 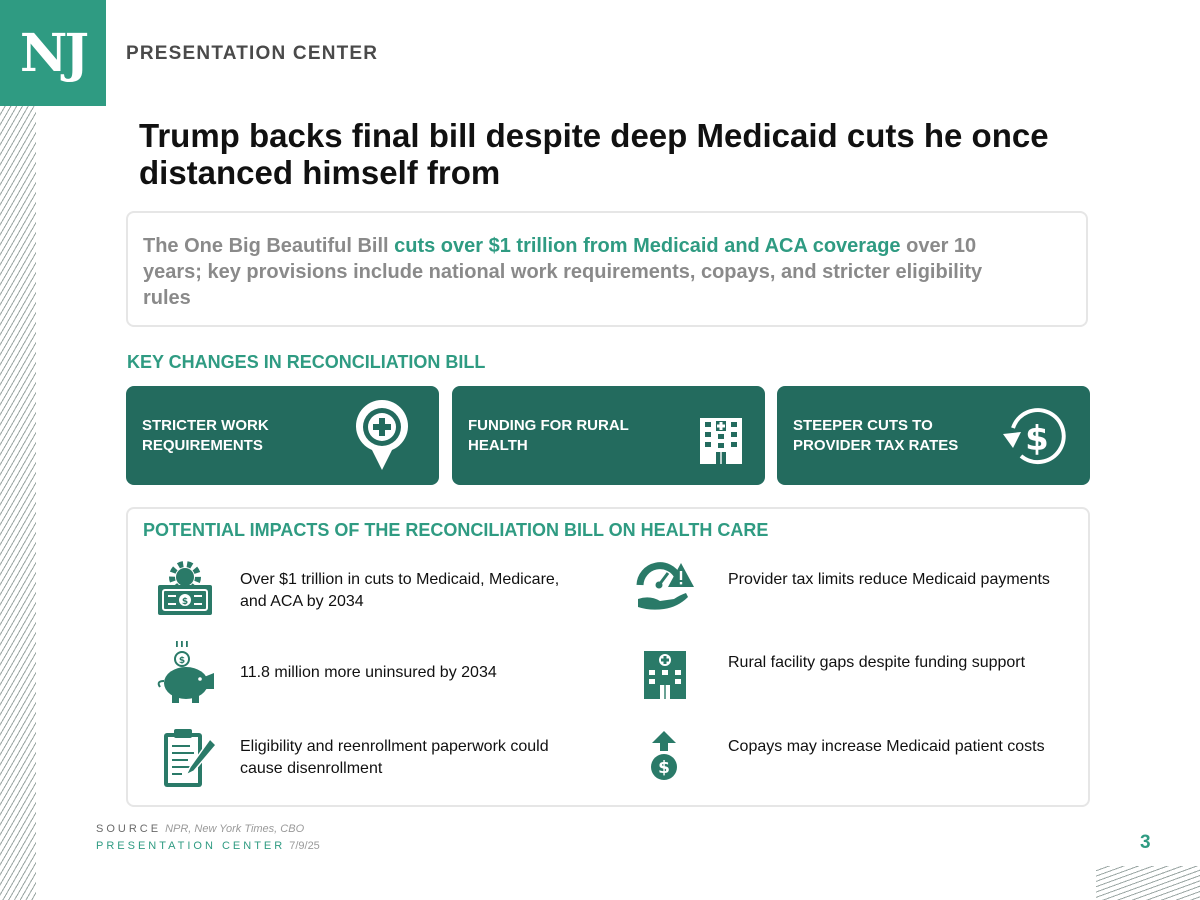 What do you see at coordinates (548, 435) in the screenshot?
I see `key-change-card-text: FUNDING FOR RURAL HEALTH` at bounding box center [548, 435].